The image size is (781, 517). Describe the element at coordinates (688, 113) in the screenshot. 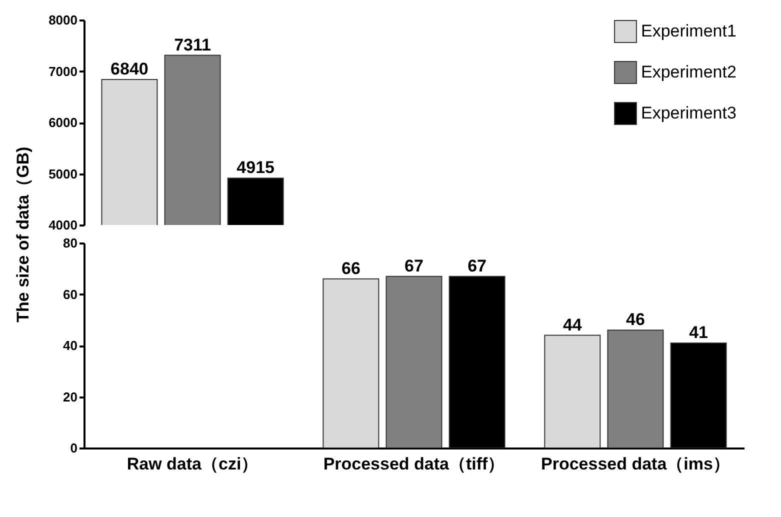

I see `legend-label: Experiment3` at that location.